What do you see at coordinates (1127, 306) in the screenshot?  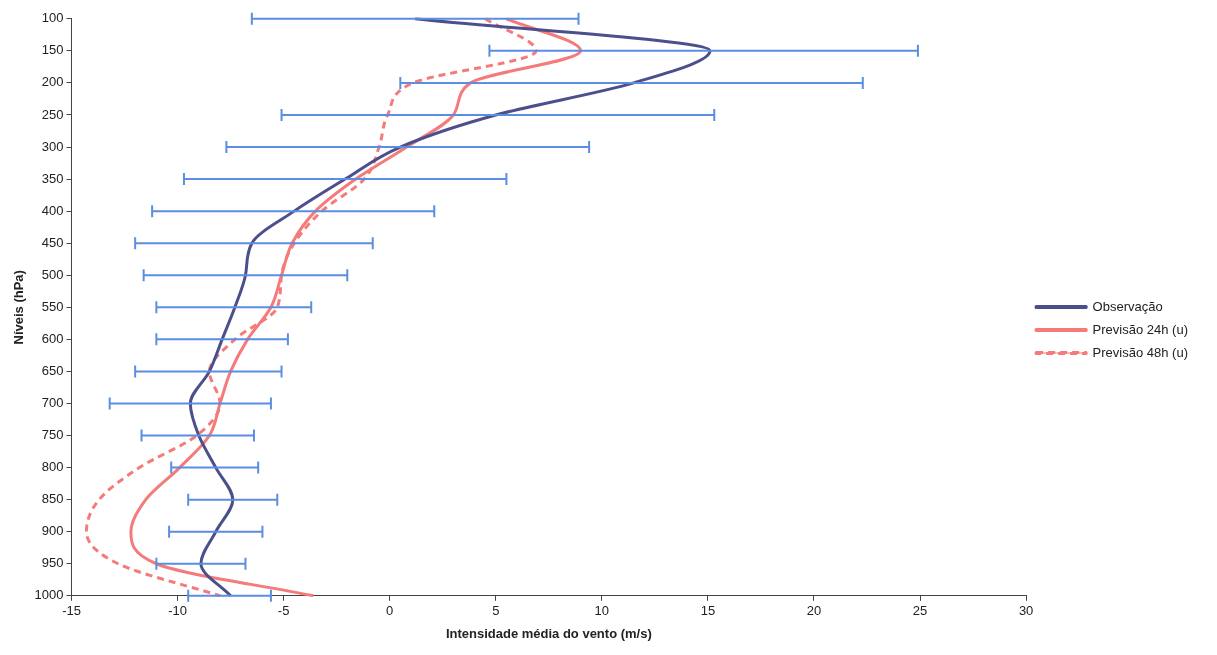 I see `legend-label: Observação` at bounding box center [1127, 306].